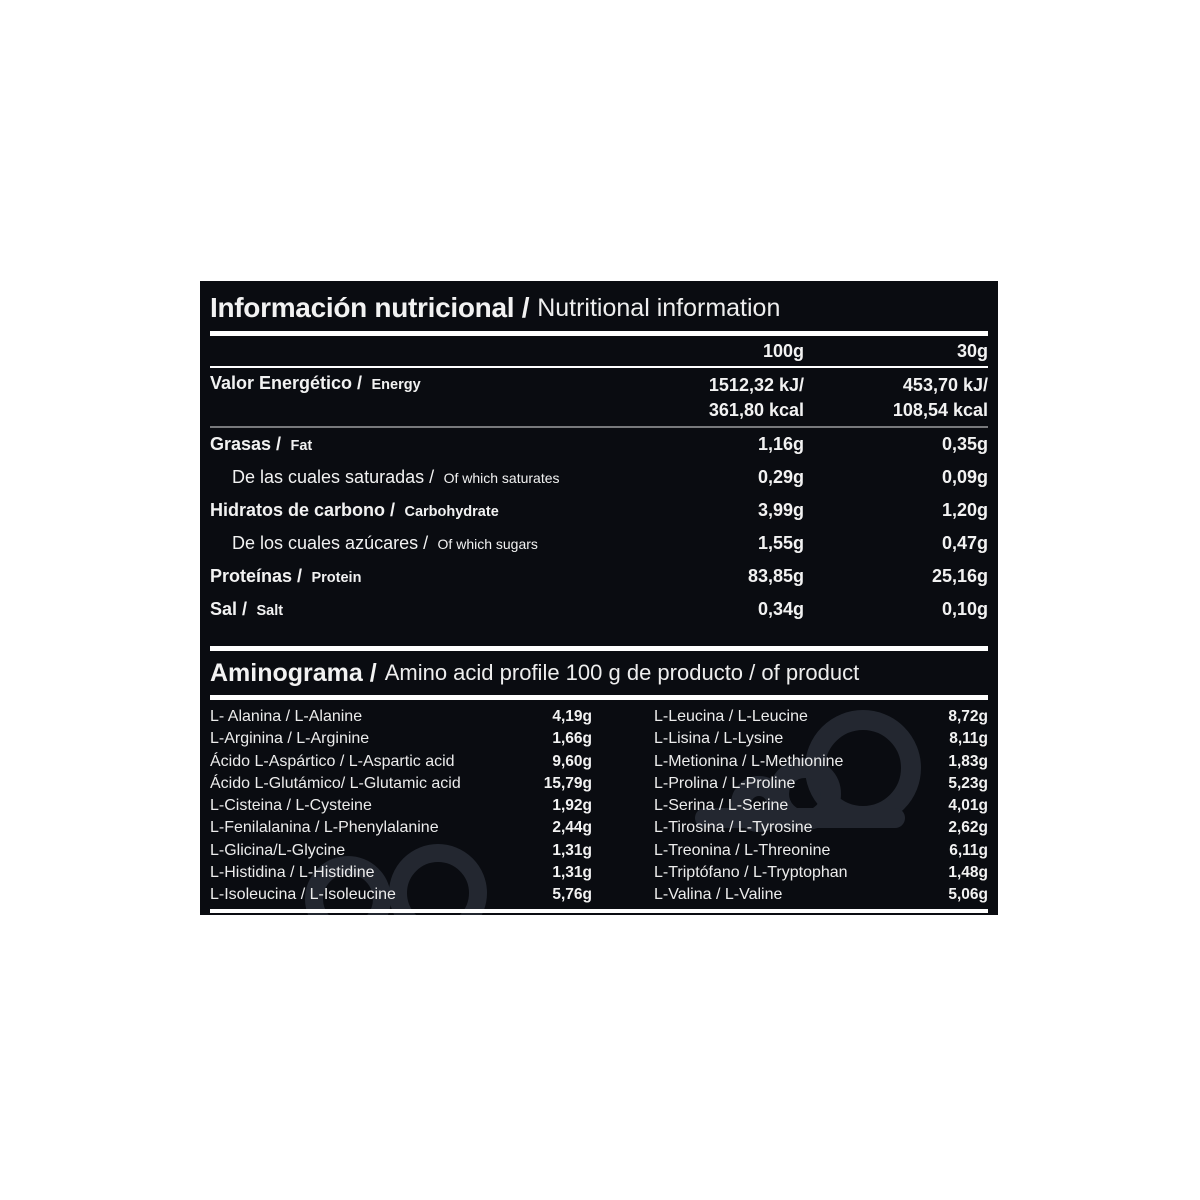 Image resolution: width=1200 pixels, height=1200 pixels. I want to click on row-carbohydrate-value-30g: 1,20g, so click(964, 510).